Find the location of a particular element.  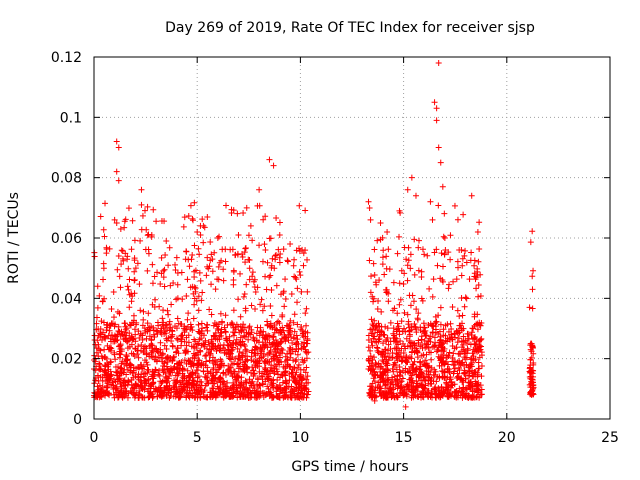

data-point-1949 is located at coordinates (210, 353).